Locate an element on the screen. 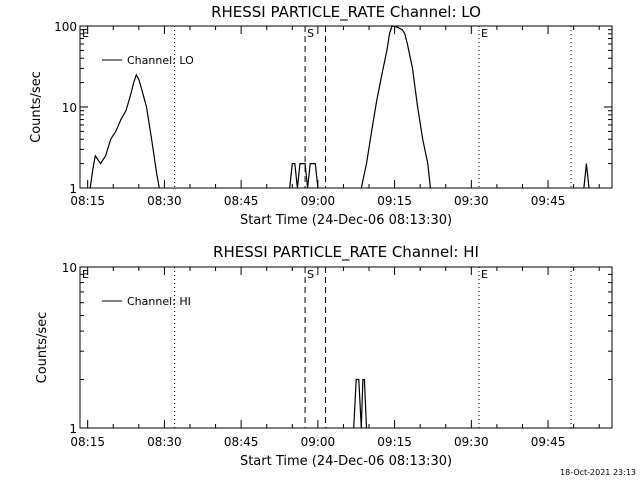 The image size is (640, 480). chart-title: RHESSI PARTICLE_RATE Channel: HI is located at coordinates (346, 252).